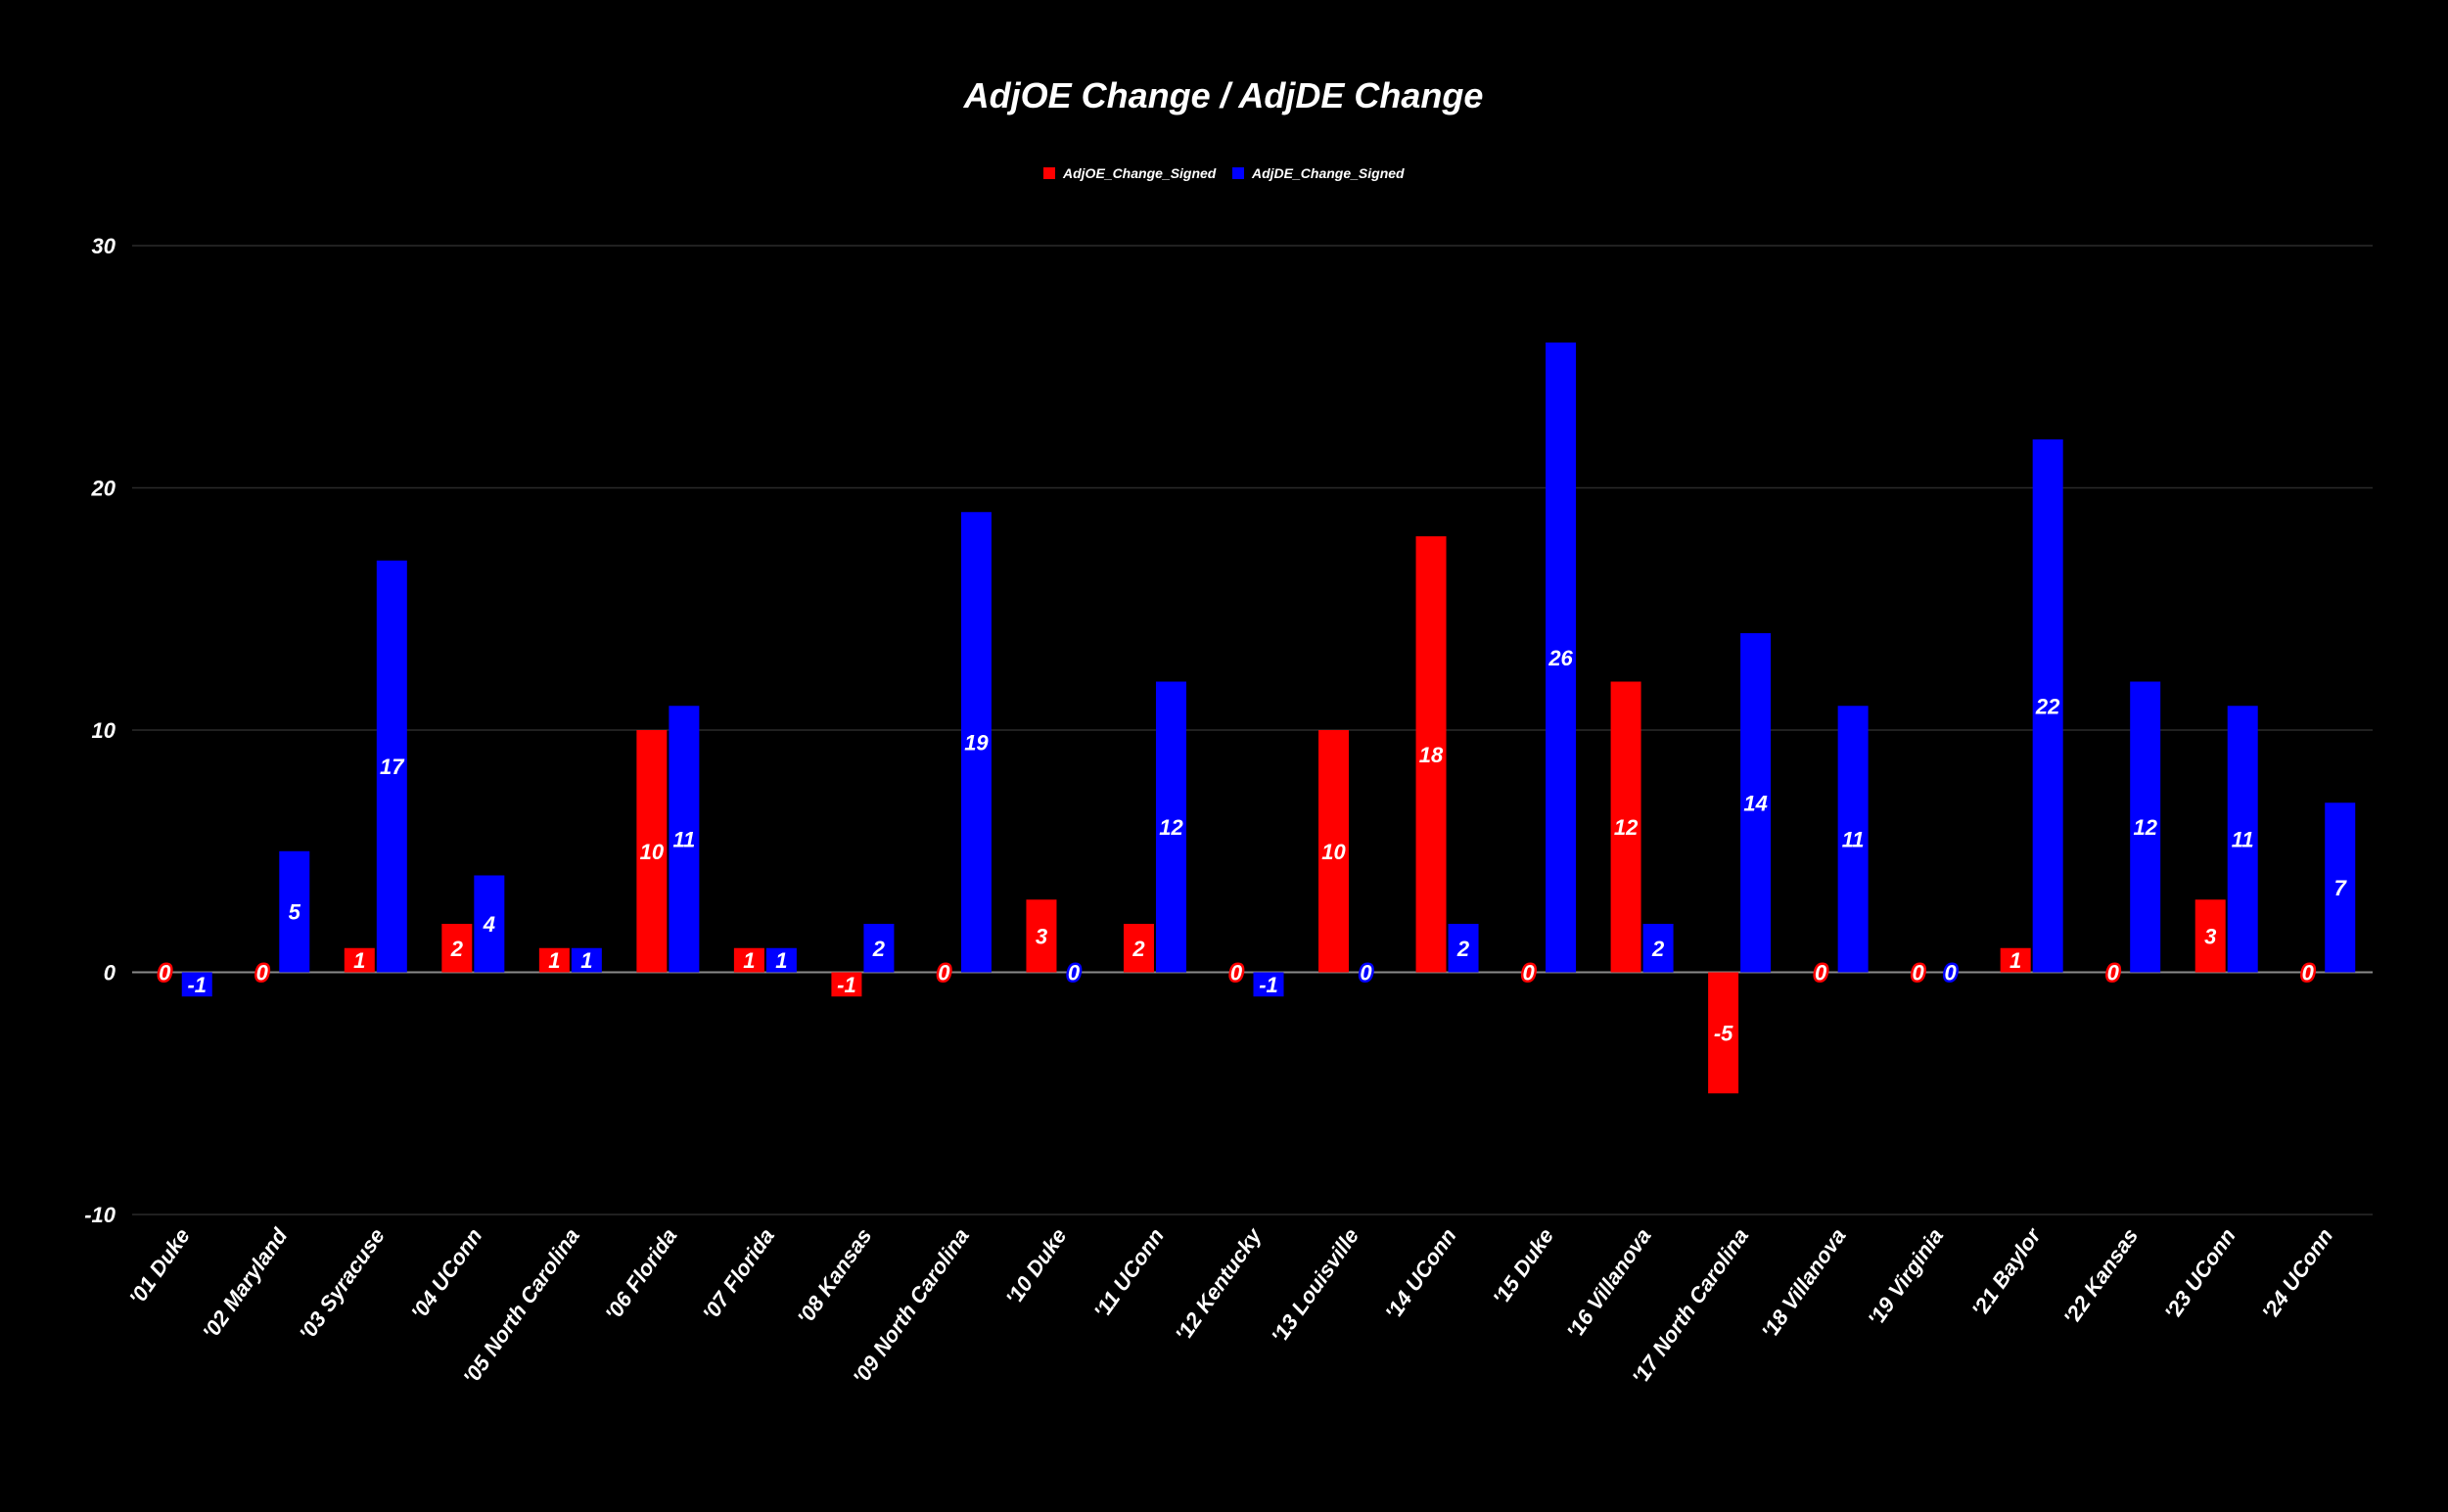 The width and height of the screenshot is (2448, 1512). Describe the element at coordinates (738, 1275) in the screenshot. I see `x-tick-label: '07 Florida` at that location.